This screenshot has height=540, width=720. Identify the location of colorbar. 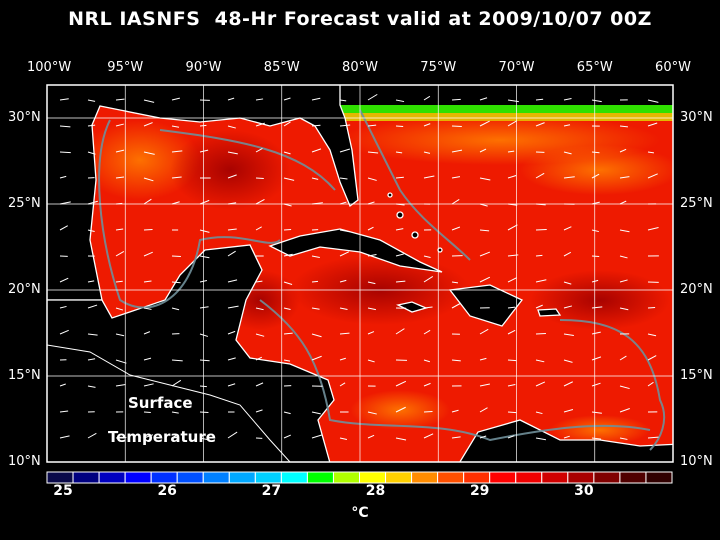
(359, 477).